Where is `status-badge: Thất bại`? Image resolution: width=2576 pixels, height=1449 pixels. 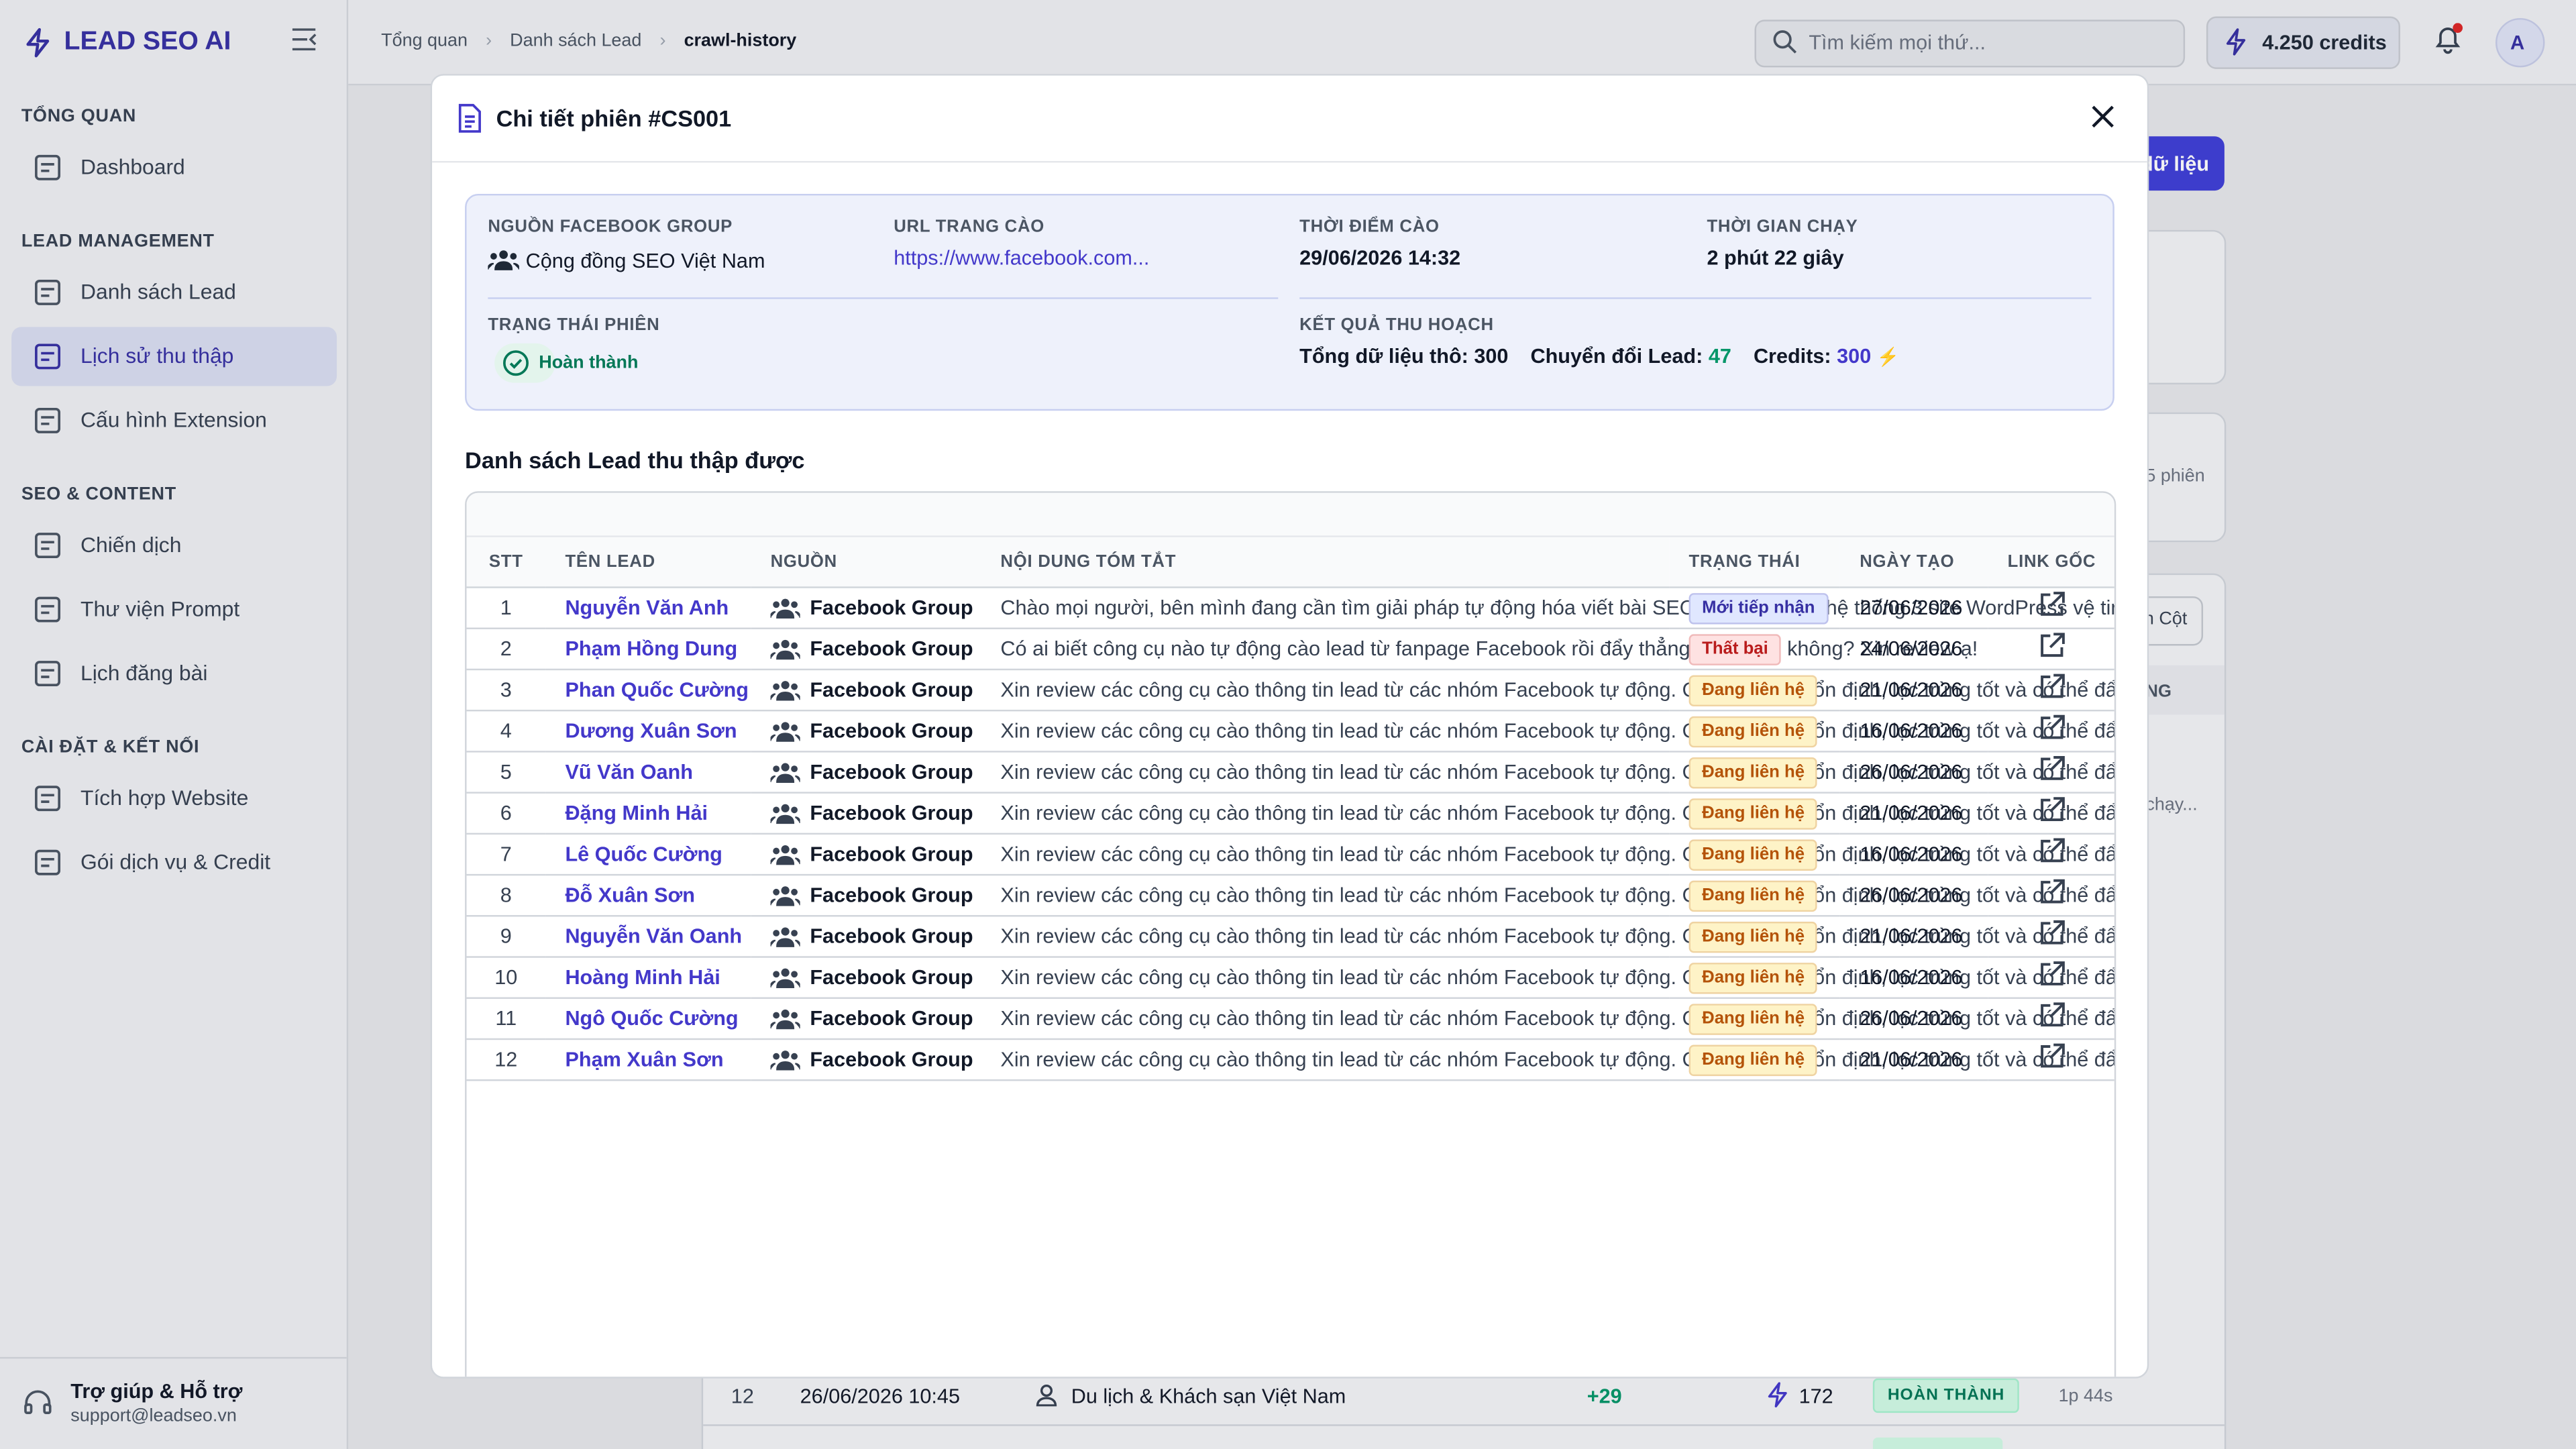
status-badge: Thất bại is located at coordinates (1735, 649).